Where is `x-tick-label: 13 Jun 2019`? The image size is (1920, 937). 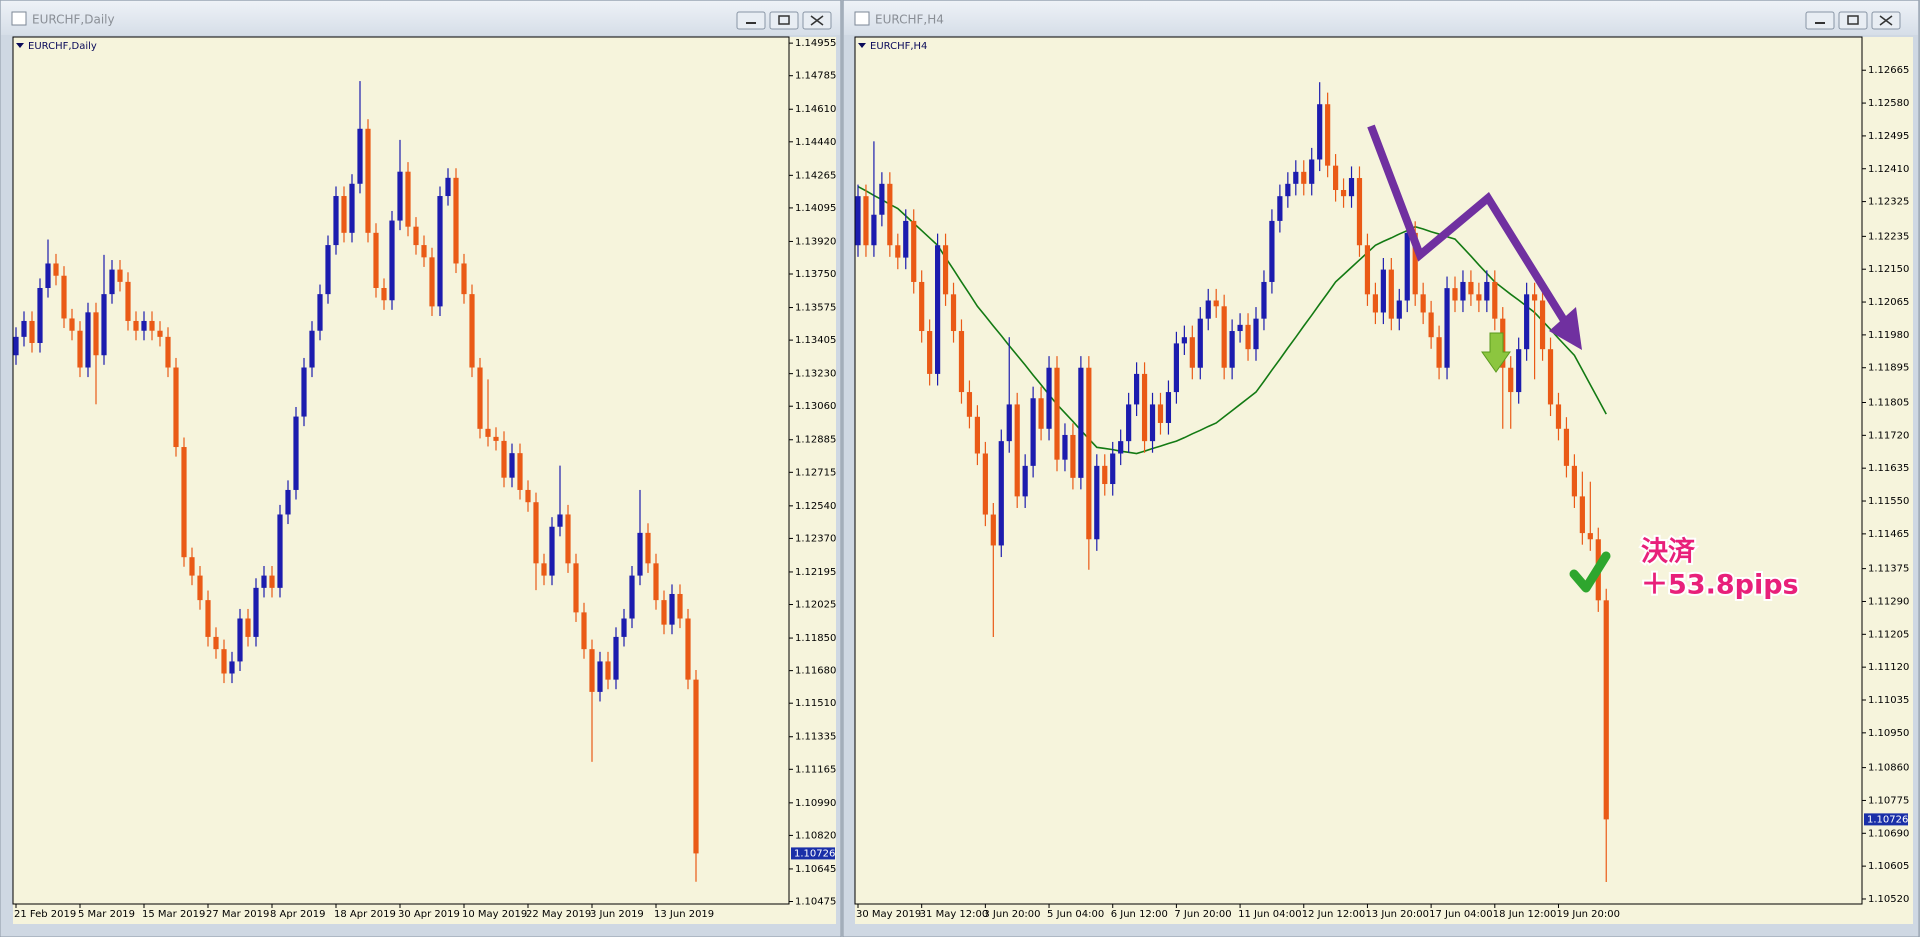 x-tick-label: 13 Jun 2019 is located at coordinates (684, 914).